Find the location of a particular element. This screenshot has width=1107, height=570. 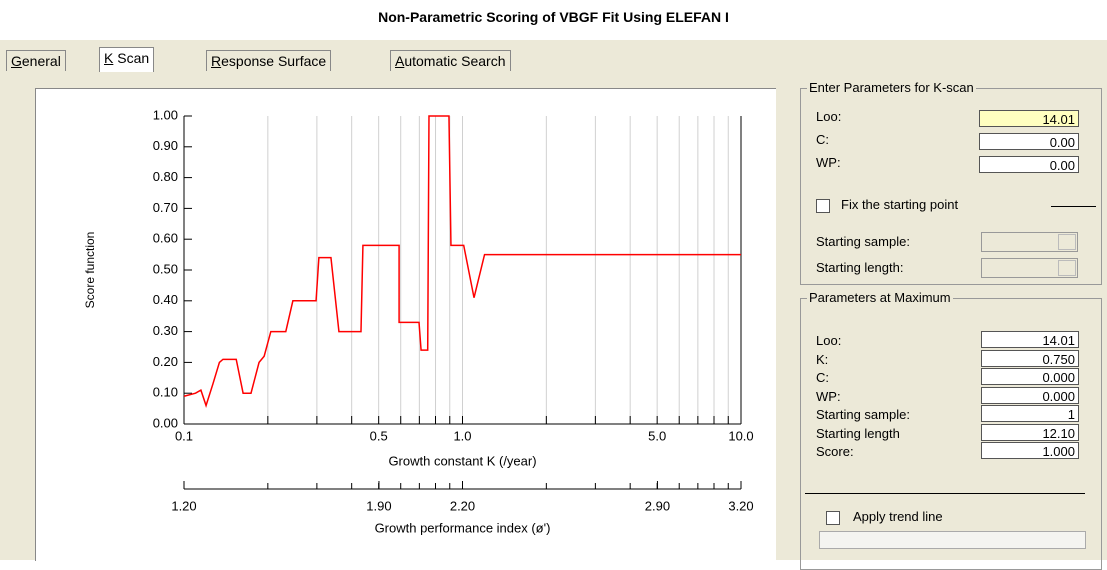

input: 14.01 is located at coordinates (1029, 118).